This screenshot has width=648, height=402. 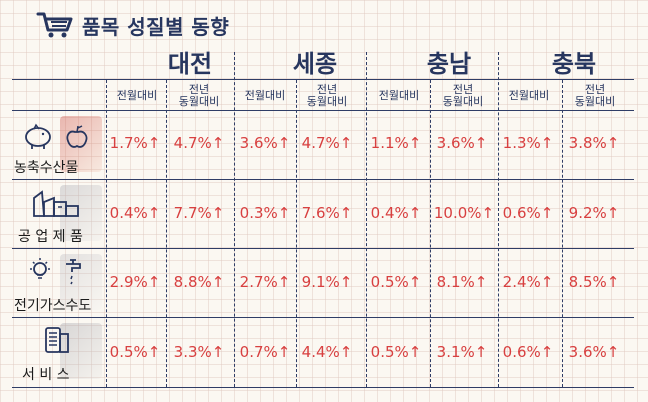 What do you see at coordinates (594, 282) in the screenshot?
I see `value-cell: 8.5%↑` at bounding box center [594, 282].